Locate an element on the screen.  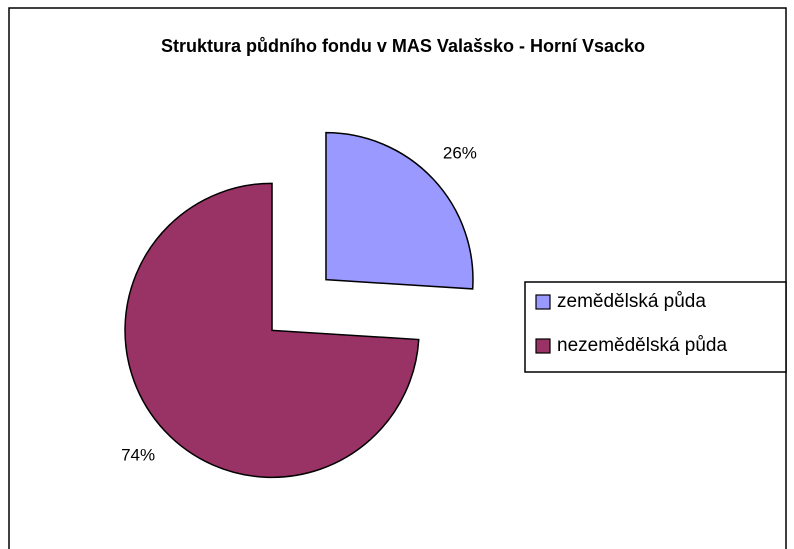
legend-label: nezemědělská půda is located at coordinates (642, 345).